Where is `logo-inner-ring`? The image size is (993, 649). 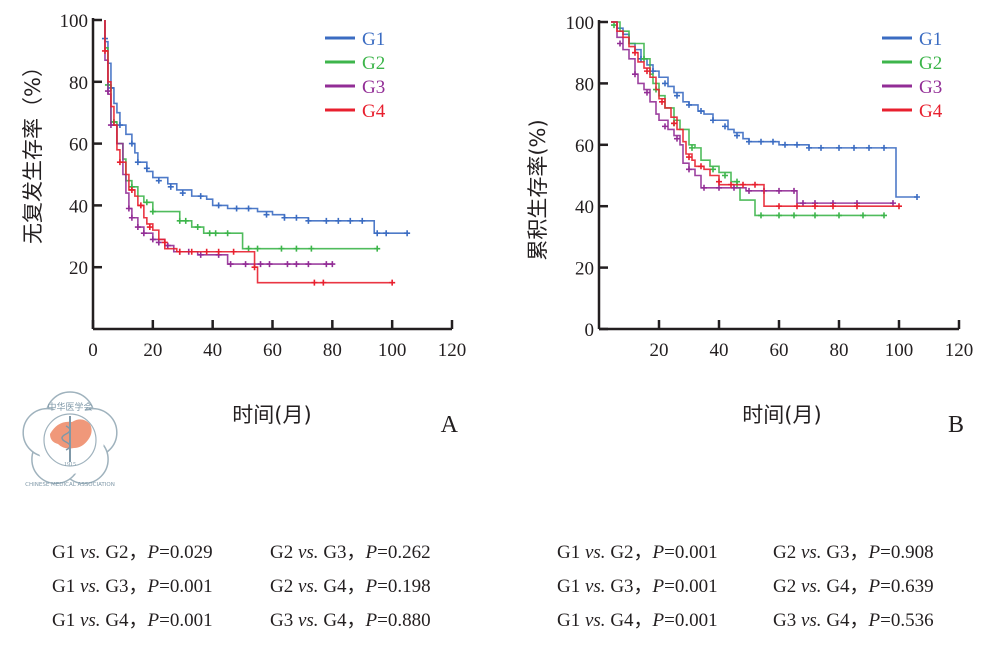 logo-inner-ring is located at coordinates (70, 440).